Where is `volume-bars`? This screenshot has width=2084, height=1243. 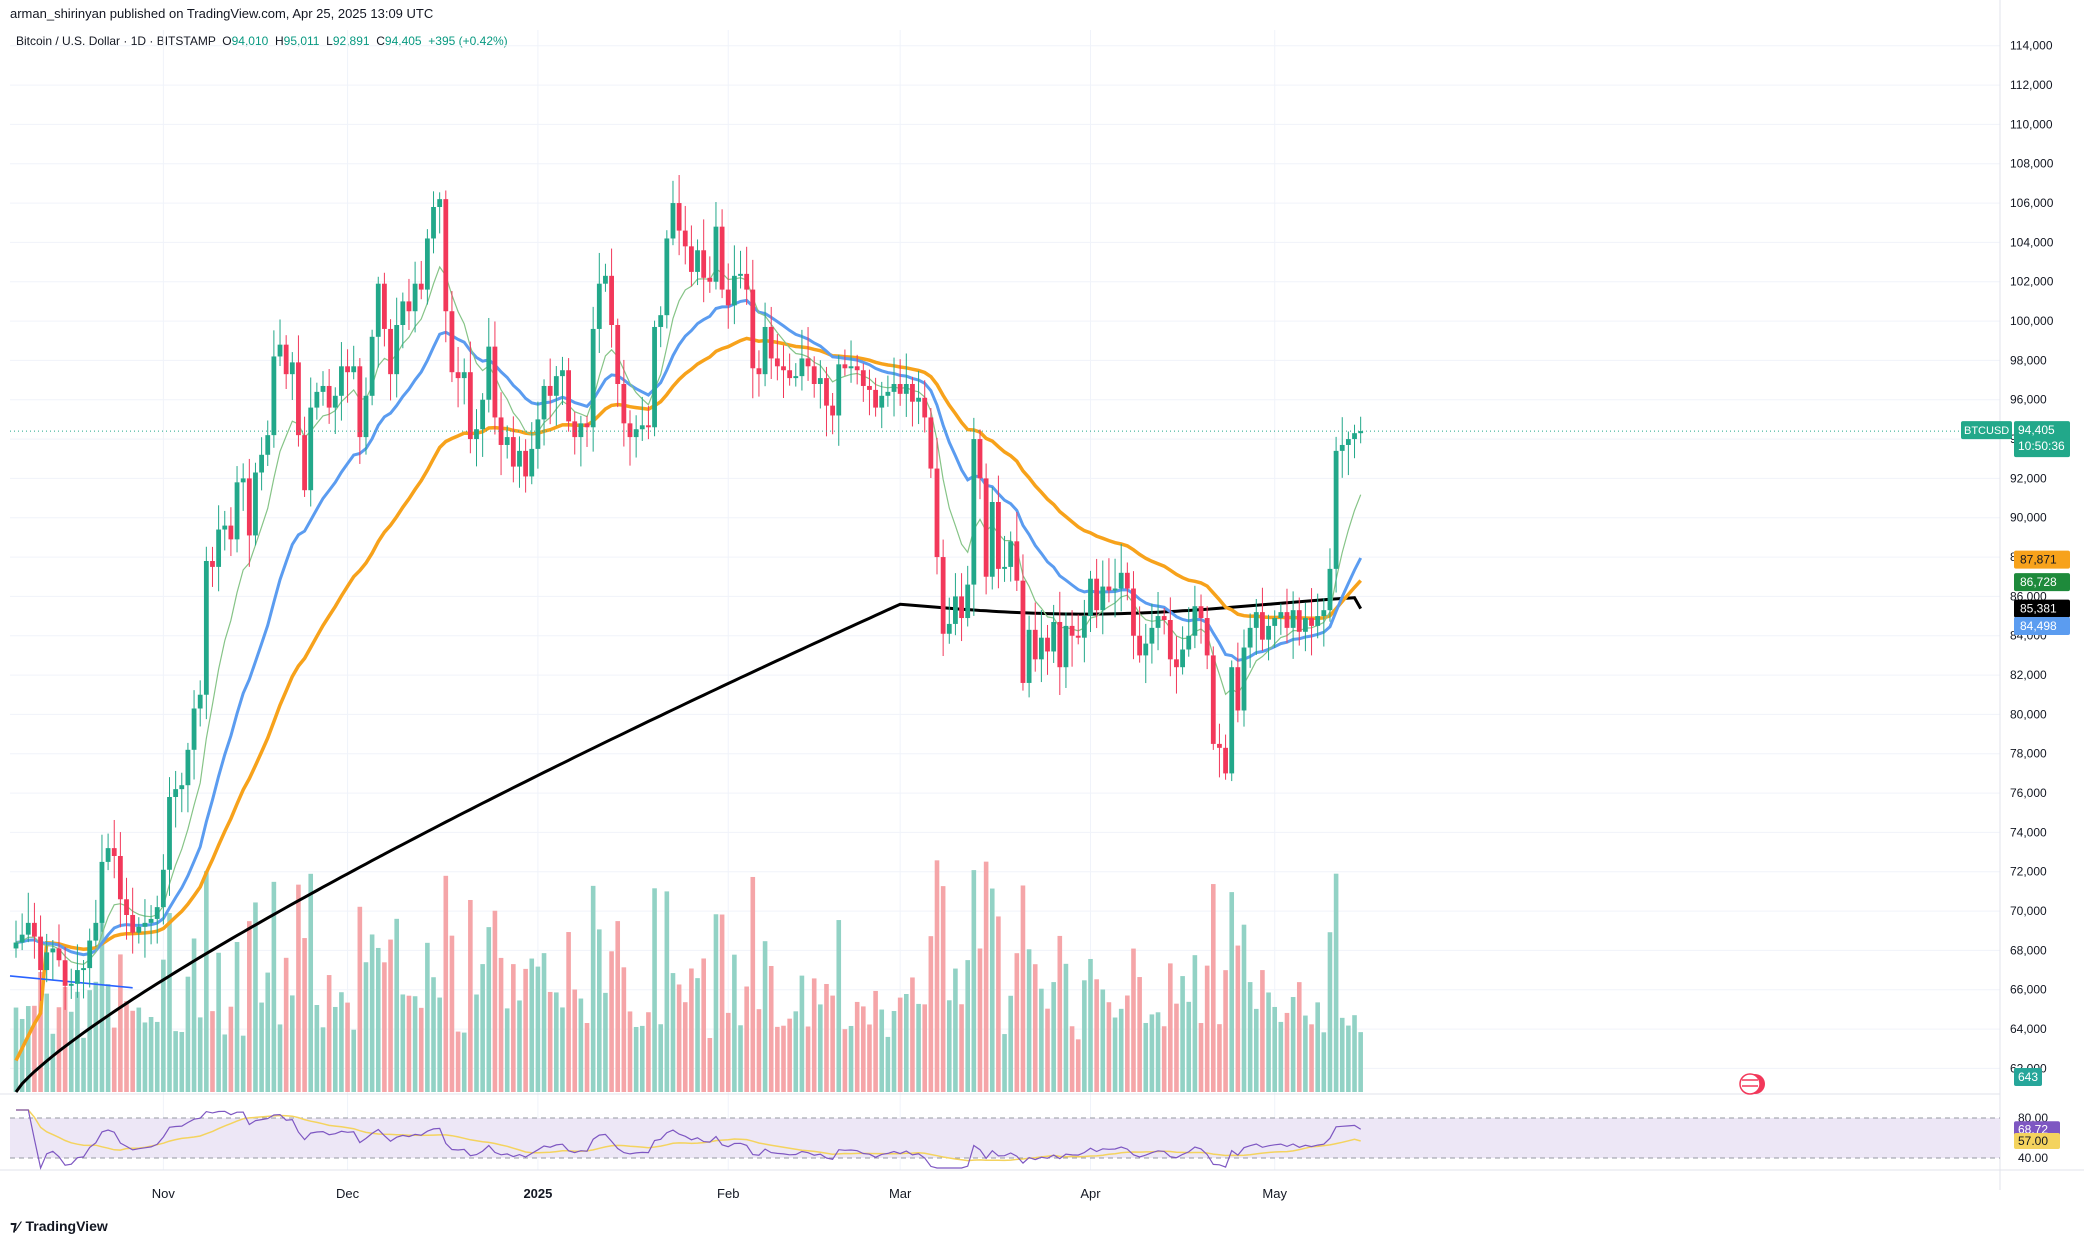 volume-bars is located at coordinates (688, 976).